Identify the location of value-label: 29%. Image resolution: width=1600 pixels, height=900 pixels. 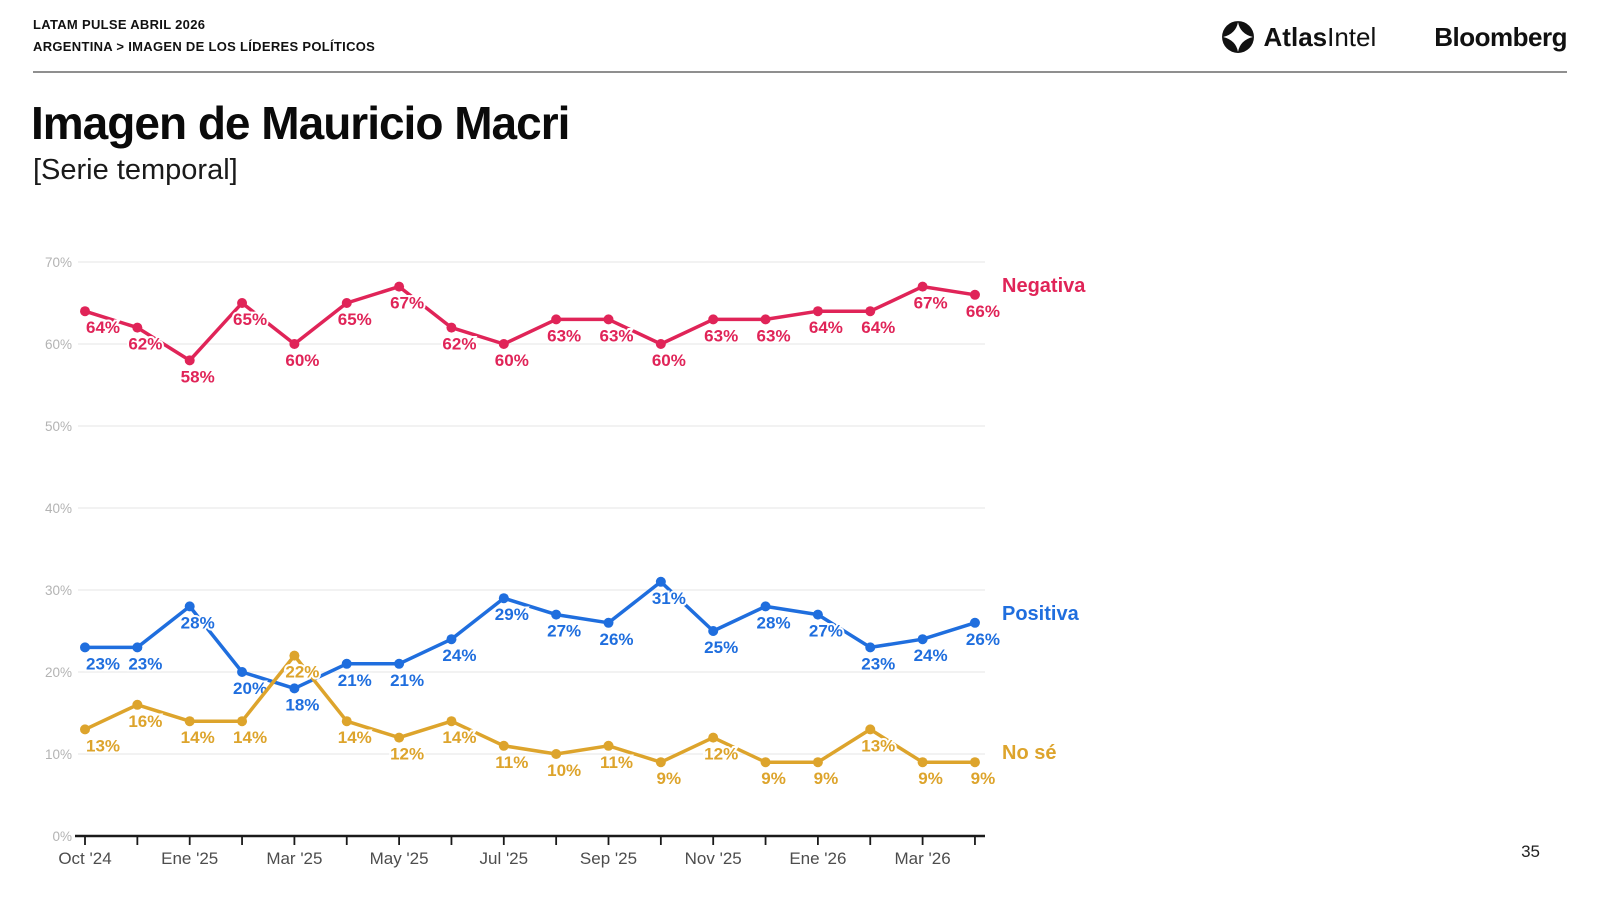
(512, 614).